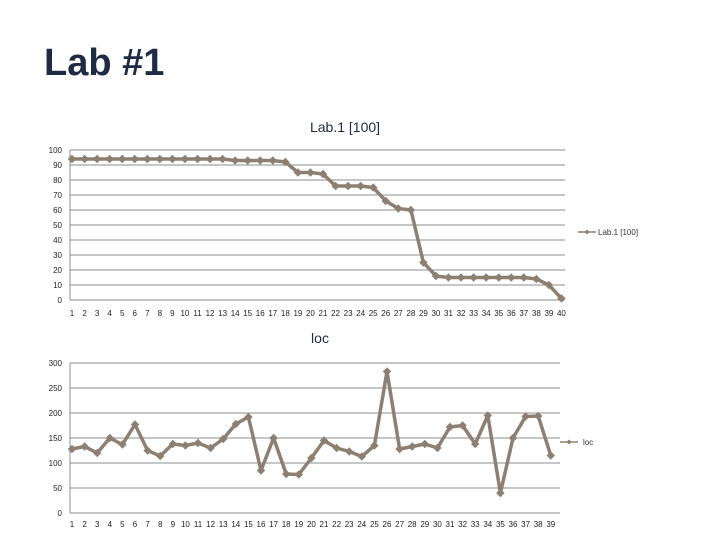  Describe the element at coordinates (56, 438) in the screenshot. I see `chart2-y-tick-label: 150` at that location.